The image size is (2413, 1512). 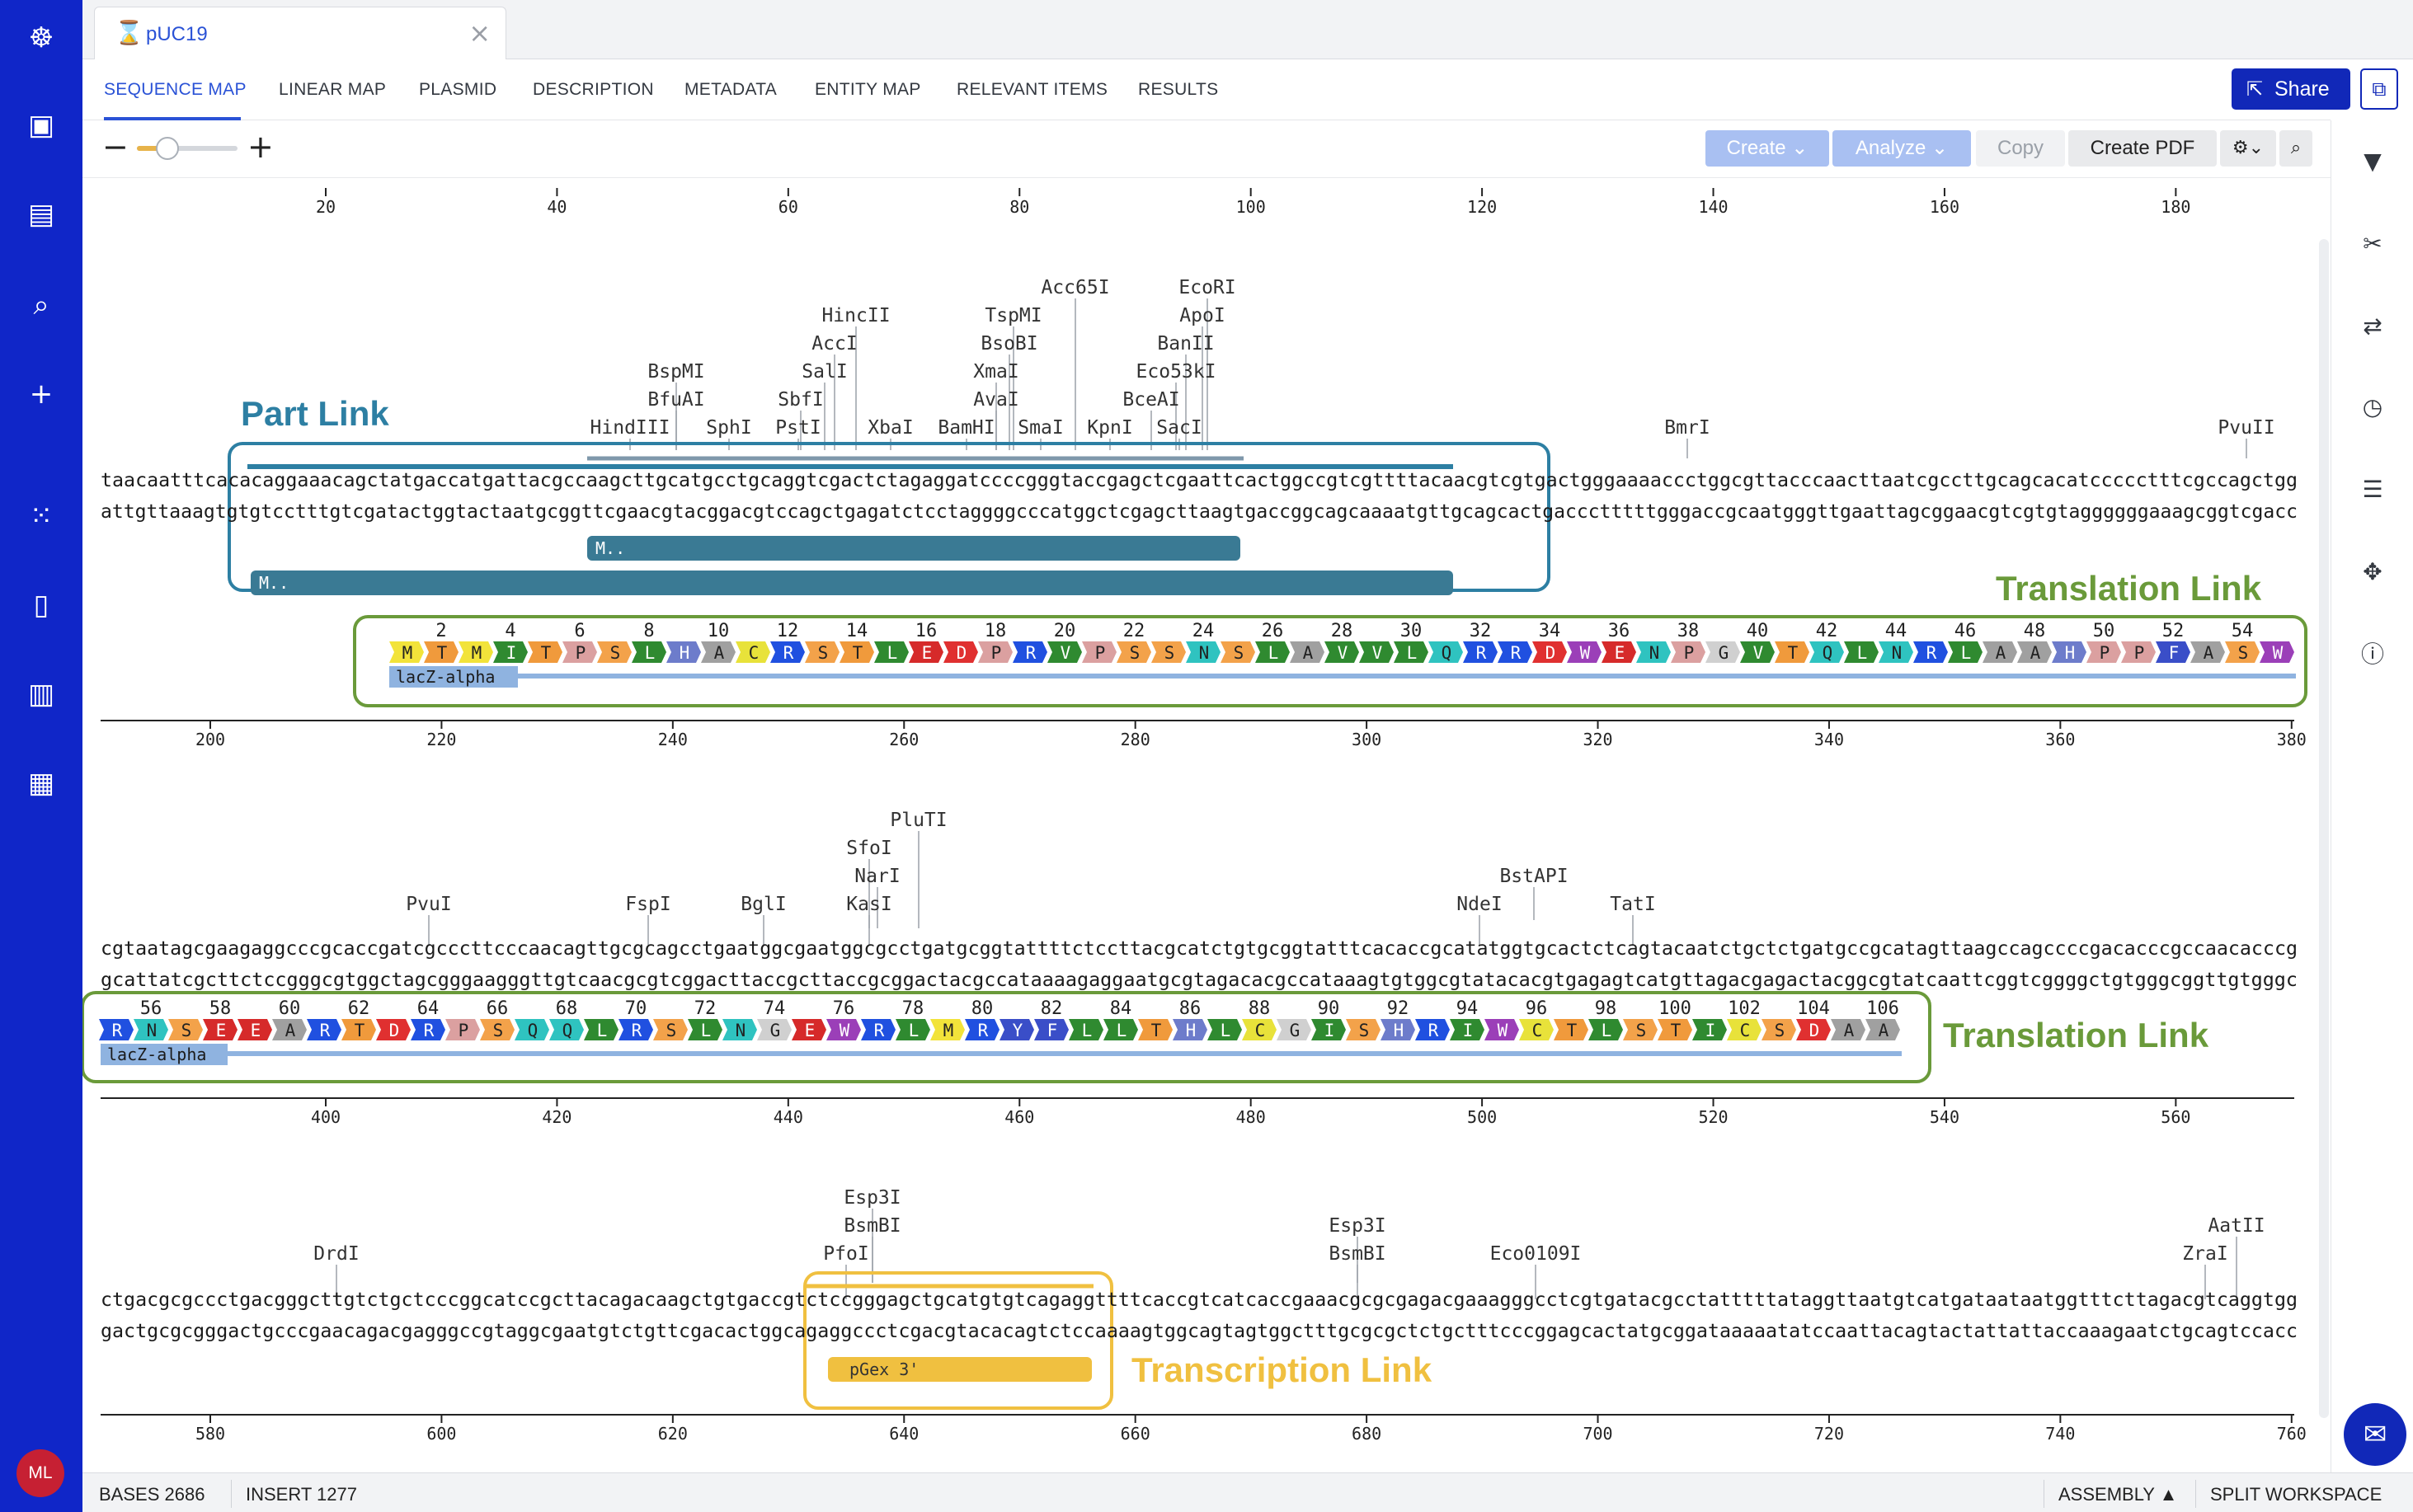 I want to click on amino-acid-letter: A, so click(x=2036, y=653).